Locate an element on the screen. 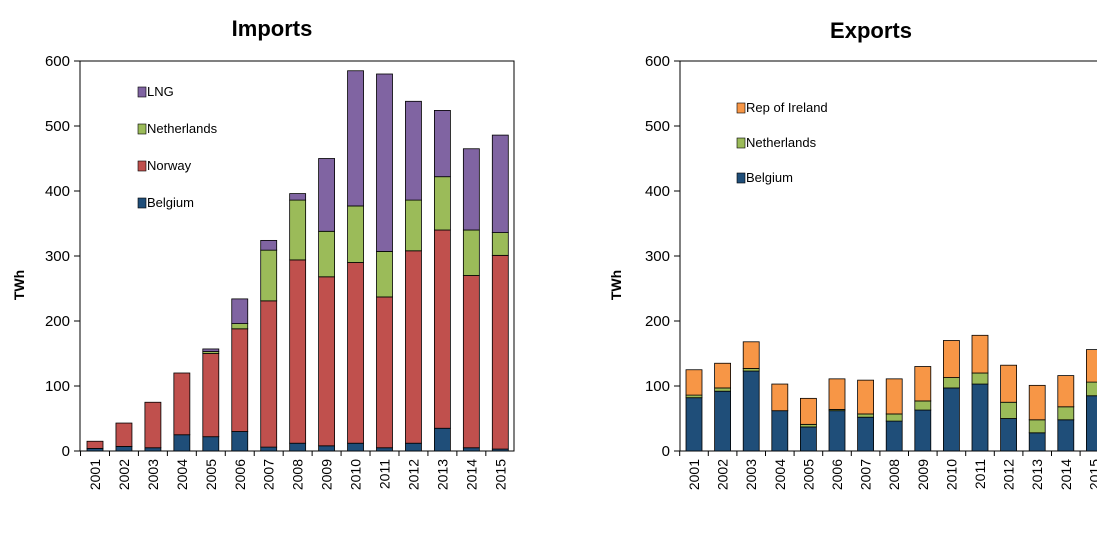  imports-x-tick-label-2007: 2007 is located at coordinates (269, 474).